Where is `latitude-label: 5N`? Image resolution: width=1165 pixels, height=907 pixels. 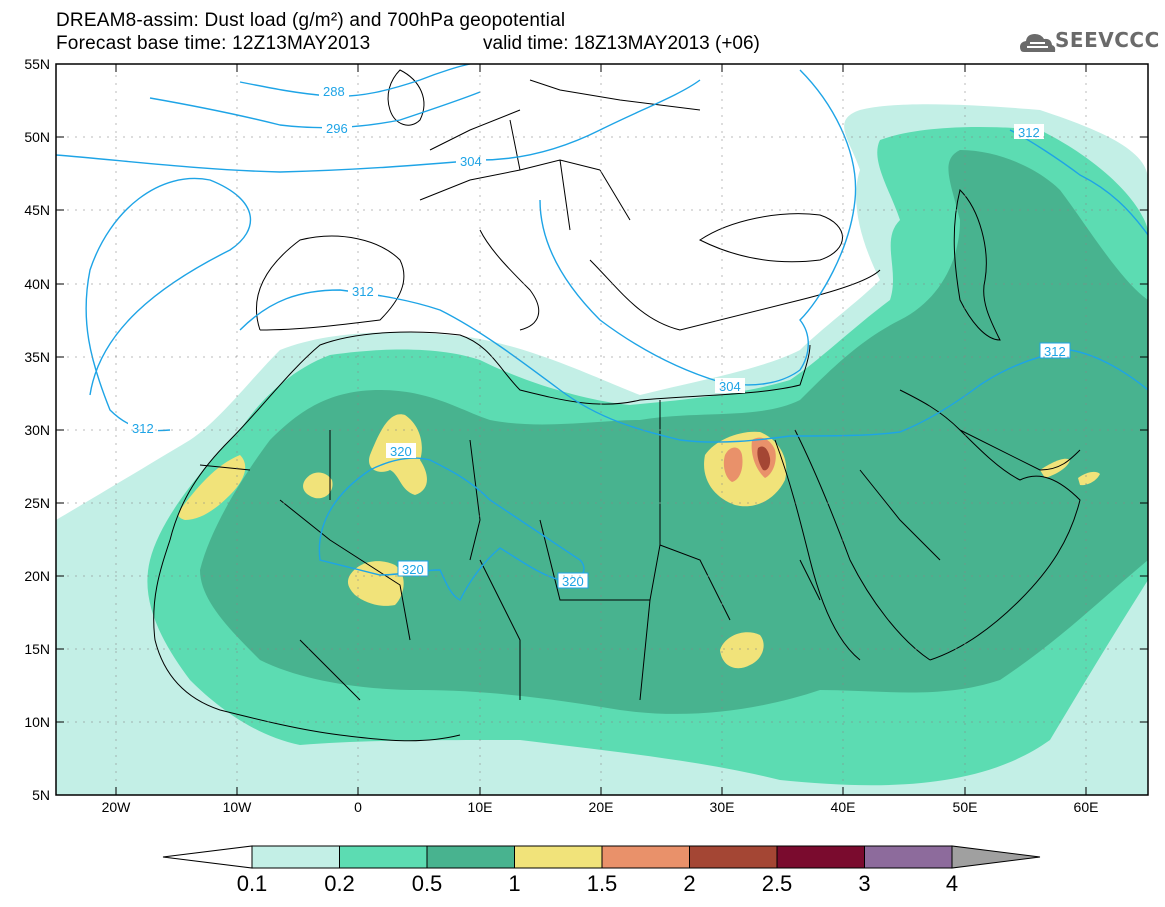 latitude-label: 5N is located at coordinates (41, 795).